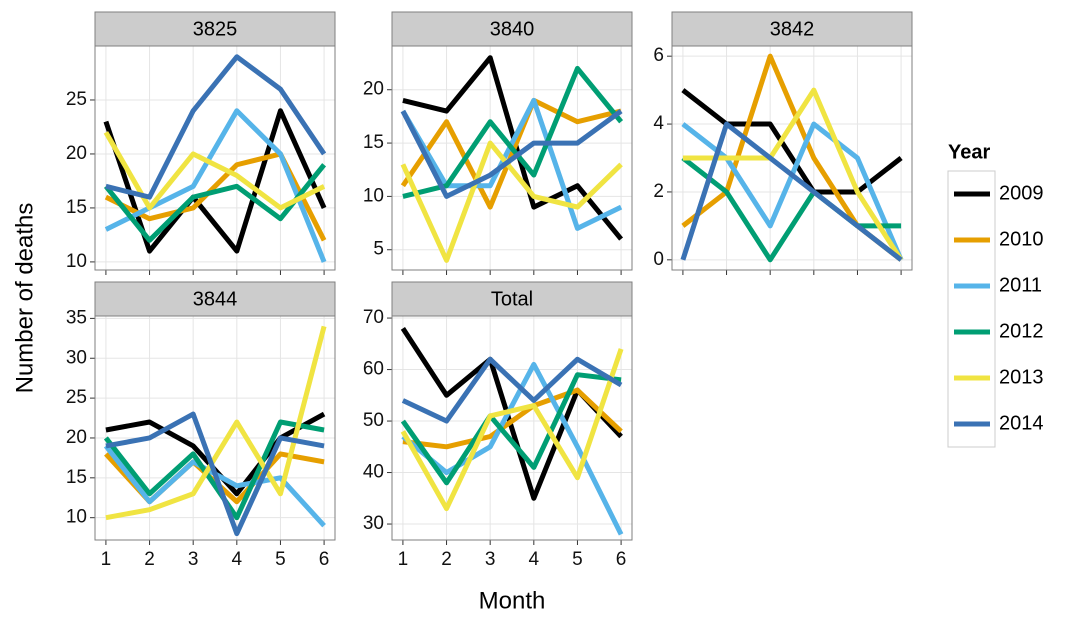 This screenshot has width=1065, height=620. What do you see at coordinates (76, 317) in the screenshot?
I see `y-tick-label: 35` at bounding box center [76, 317].